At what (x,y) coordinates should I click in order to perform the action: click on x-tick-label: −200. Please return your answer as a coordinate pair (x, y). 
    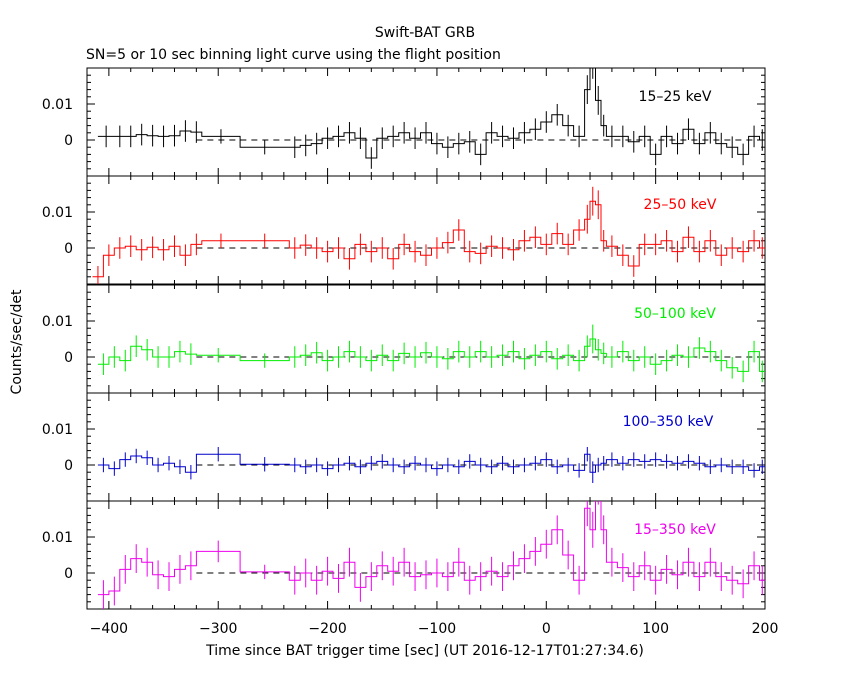
    Looking at the image, I should click on (327, 629).